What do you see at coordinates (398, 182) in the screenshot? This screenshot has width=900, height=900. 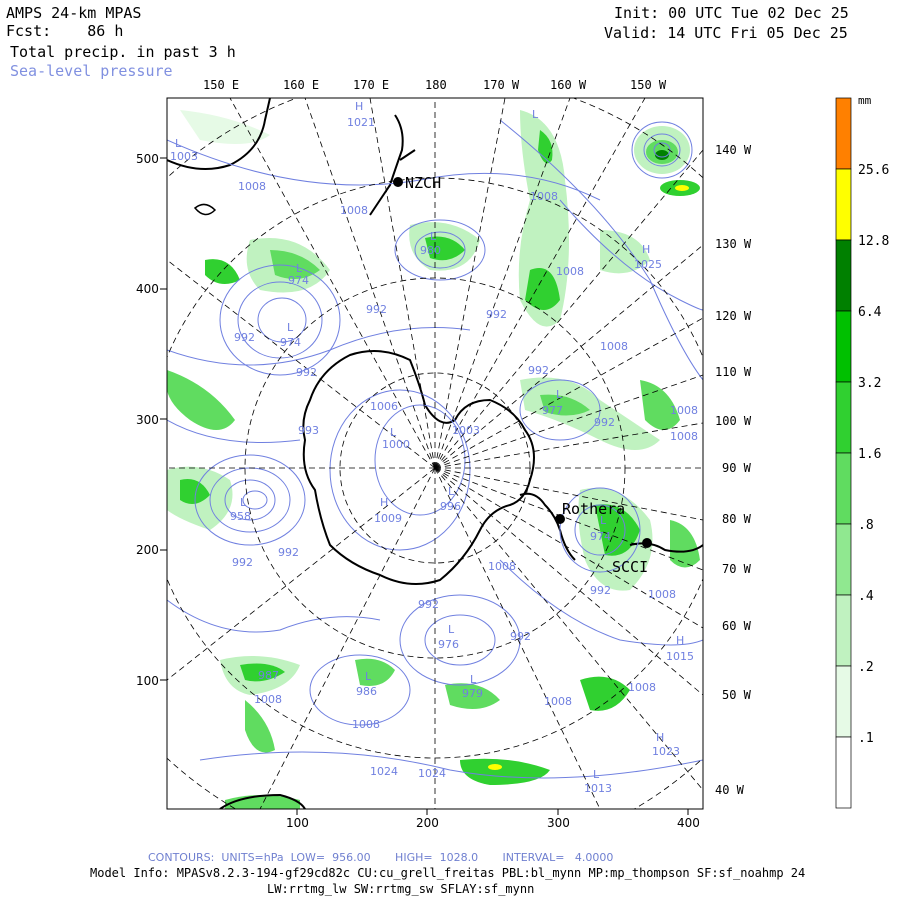 I see `station-nzch-dot` at bounding box center [398, 182].